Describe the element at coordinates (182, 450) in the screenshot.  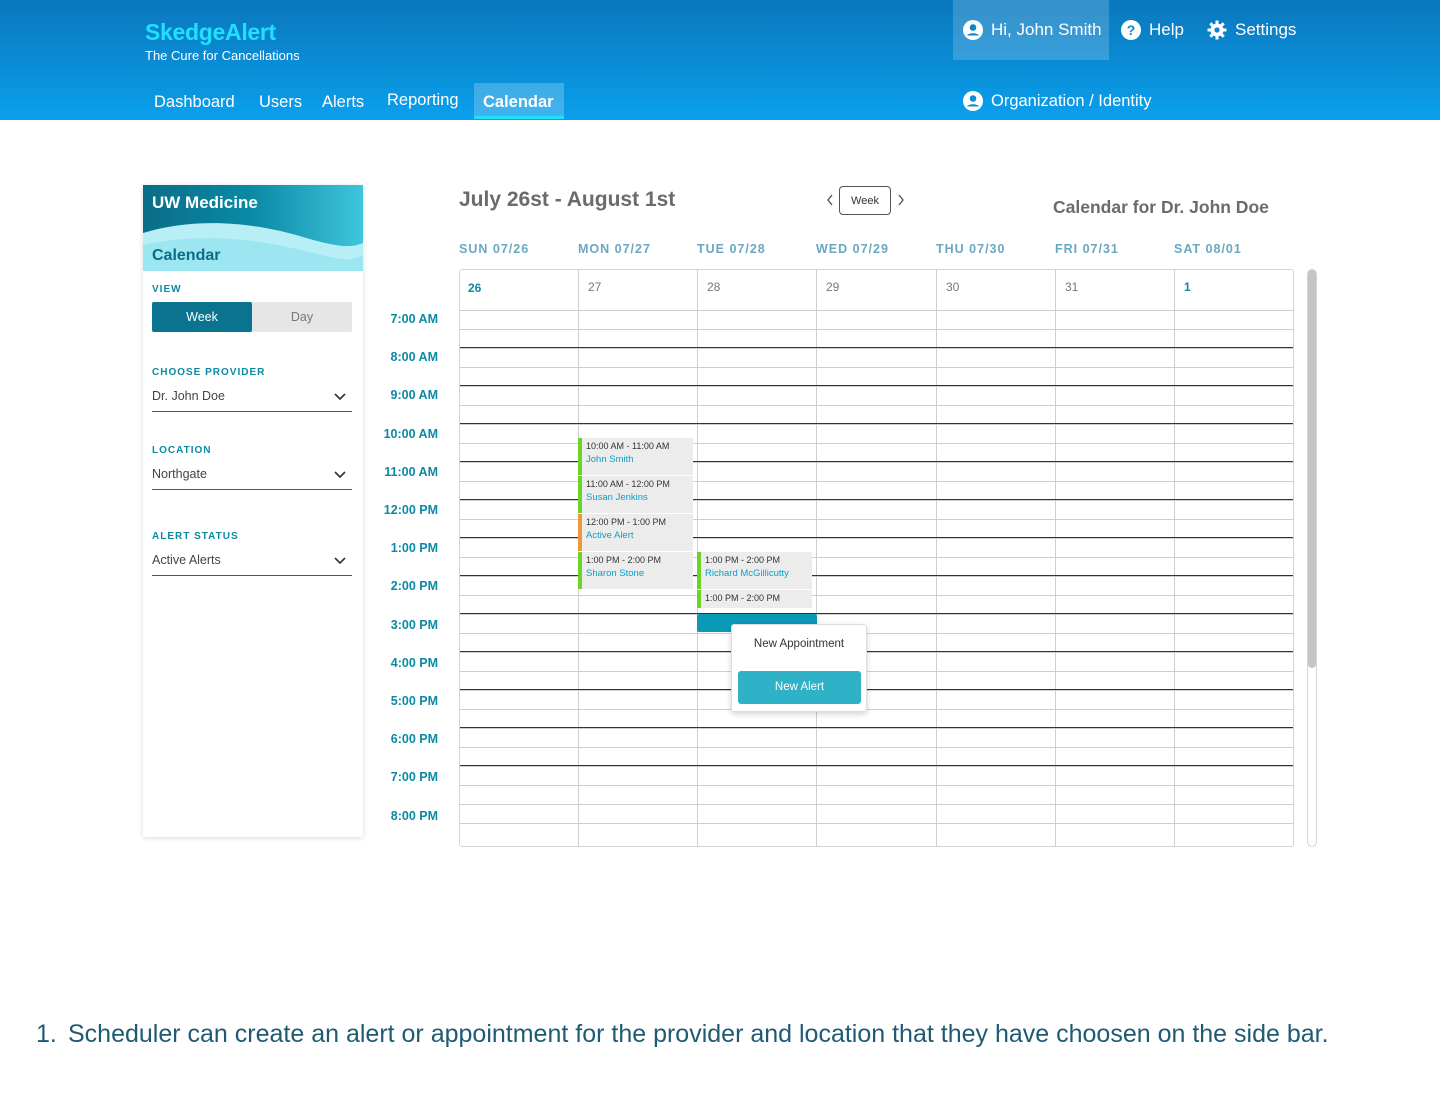
I see `location-label: LOCATION` at that location.